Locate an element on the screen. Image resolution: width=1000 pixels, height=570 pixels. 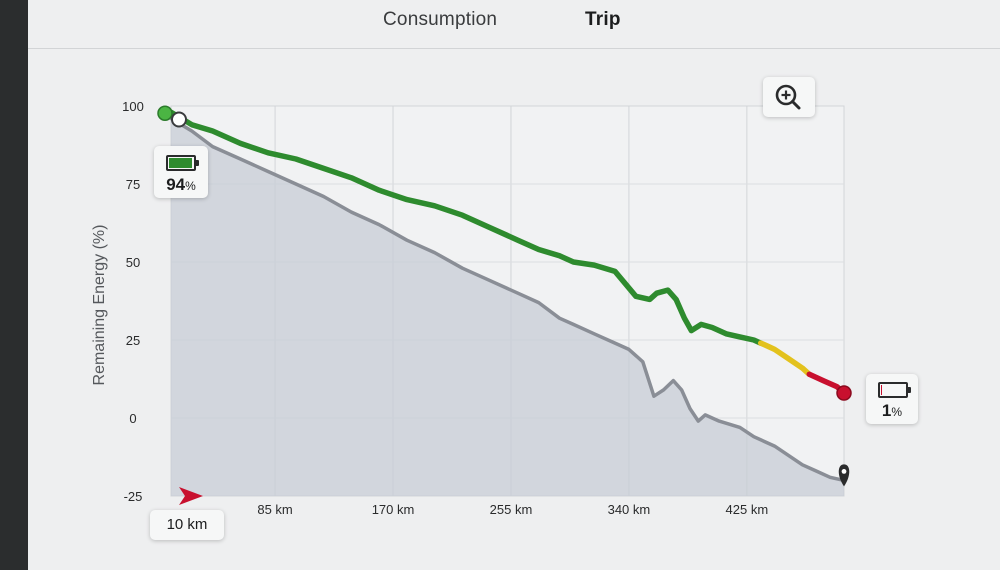
start-distance-value: 10 km is located at coordinates (187, 524).